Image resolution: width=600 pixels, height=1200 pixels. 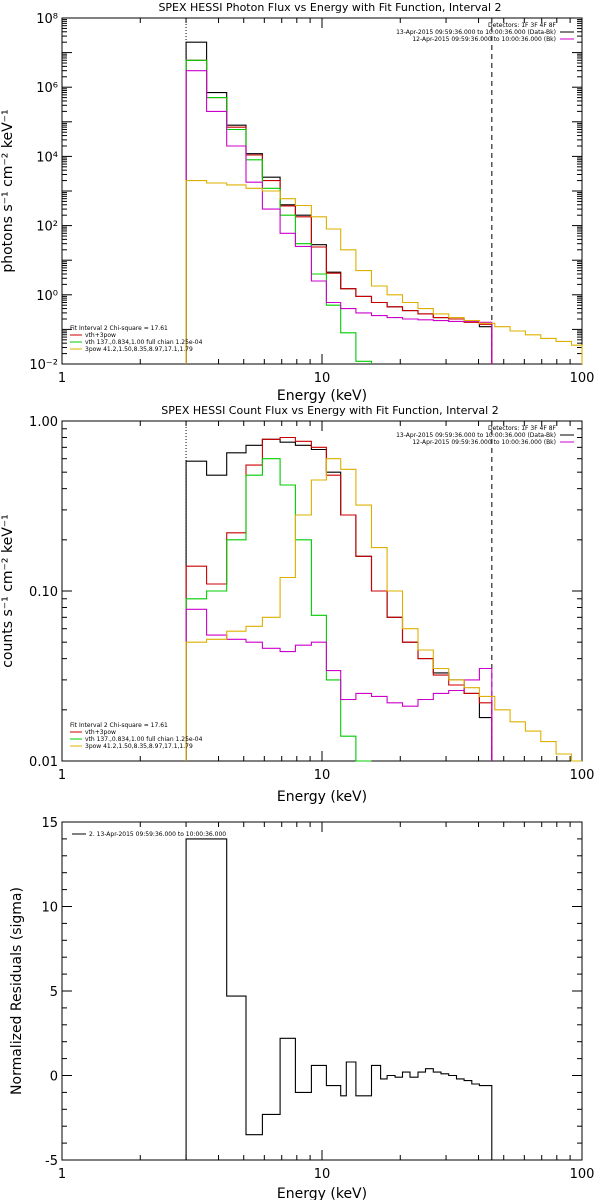 I want to click on y-tick-label: -5, so click(x=51, y=1161).